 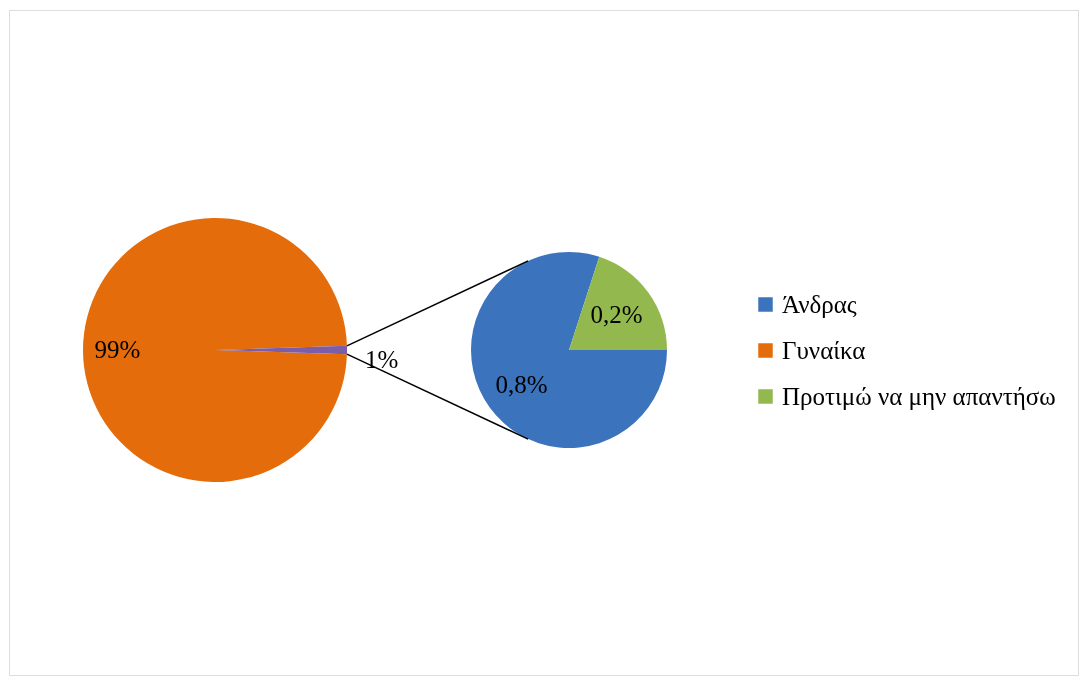 What do you see at coordinates (824, 350) in the screenshot?
I see `legend-label: Γυναίκα` at bounding box center [824, 350].